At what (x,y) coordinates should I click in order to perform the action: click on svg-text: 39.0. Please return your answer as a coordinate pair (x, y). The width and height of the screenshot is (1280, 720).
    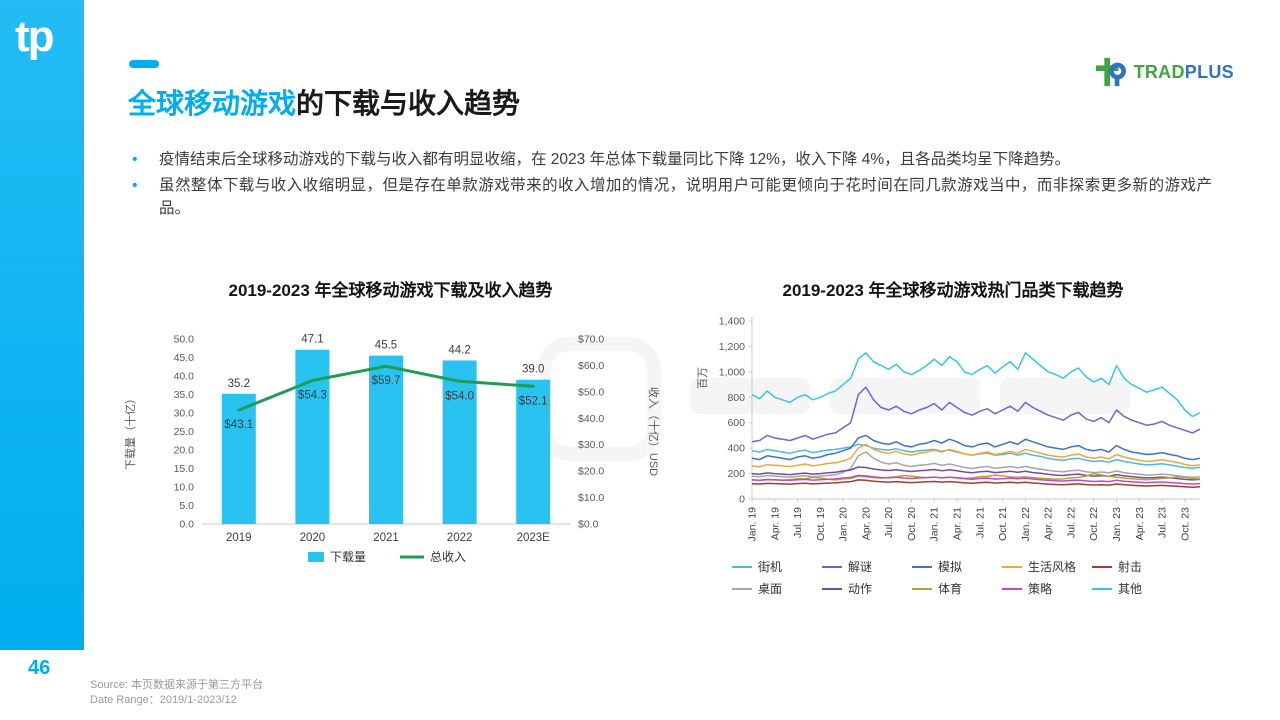
    Looking at the image, I should click on (533, 370).